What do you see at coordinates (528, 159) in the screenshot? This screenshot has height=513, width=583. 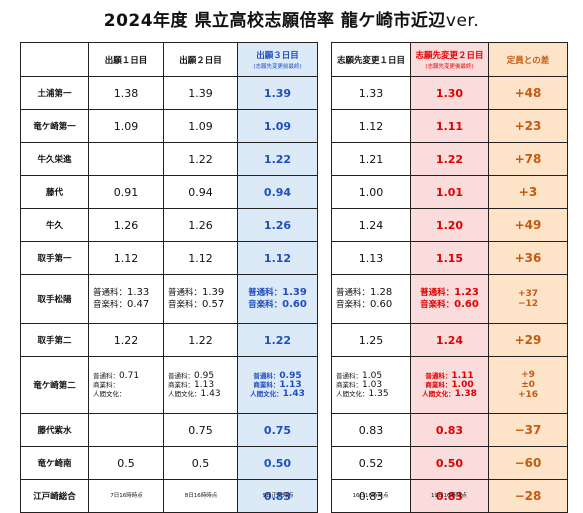 I see `capacity-diff: +78` at bounding box center [528, 159].